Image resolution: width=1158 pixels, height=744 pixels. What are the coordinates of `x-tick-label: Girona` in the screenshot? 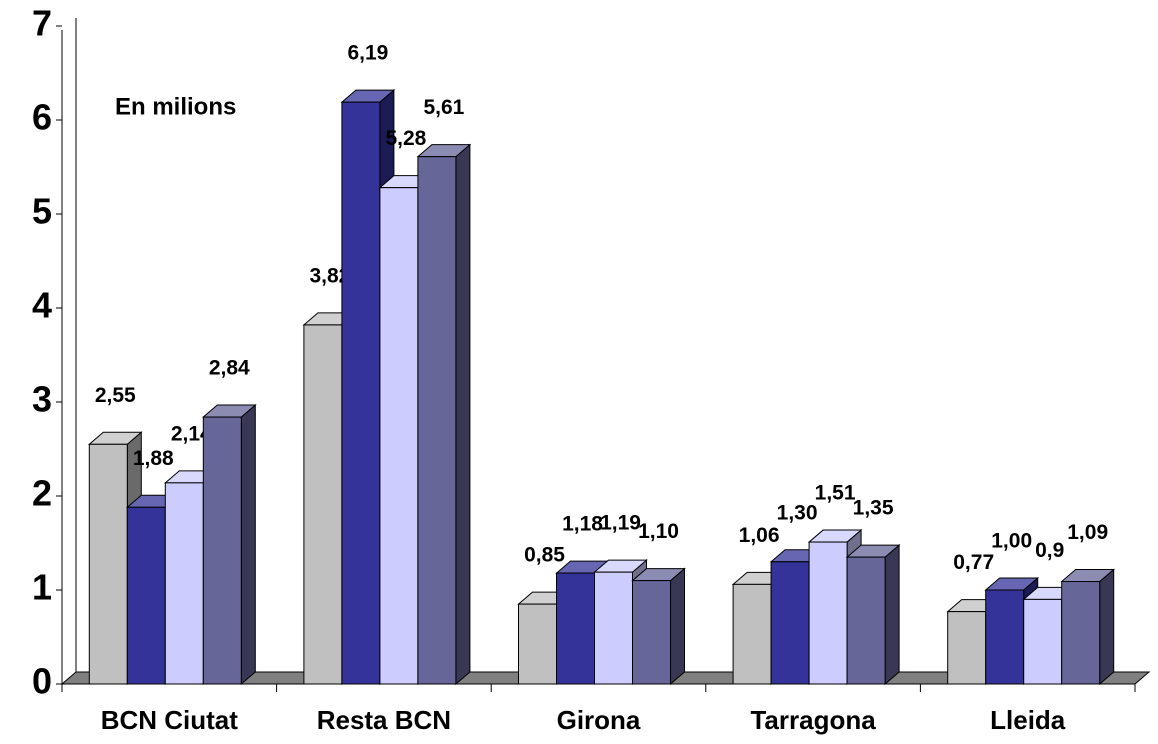 It's located at (599, 720).